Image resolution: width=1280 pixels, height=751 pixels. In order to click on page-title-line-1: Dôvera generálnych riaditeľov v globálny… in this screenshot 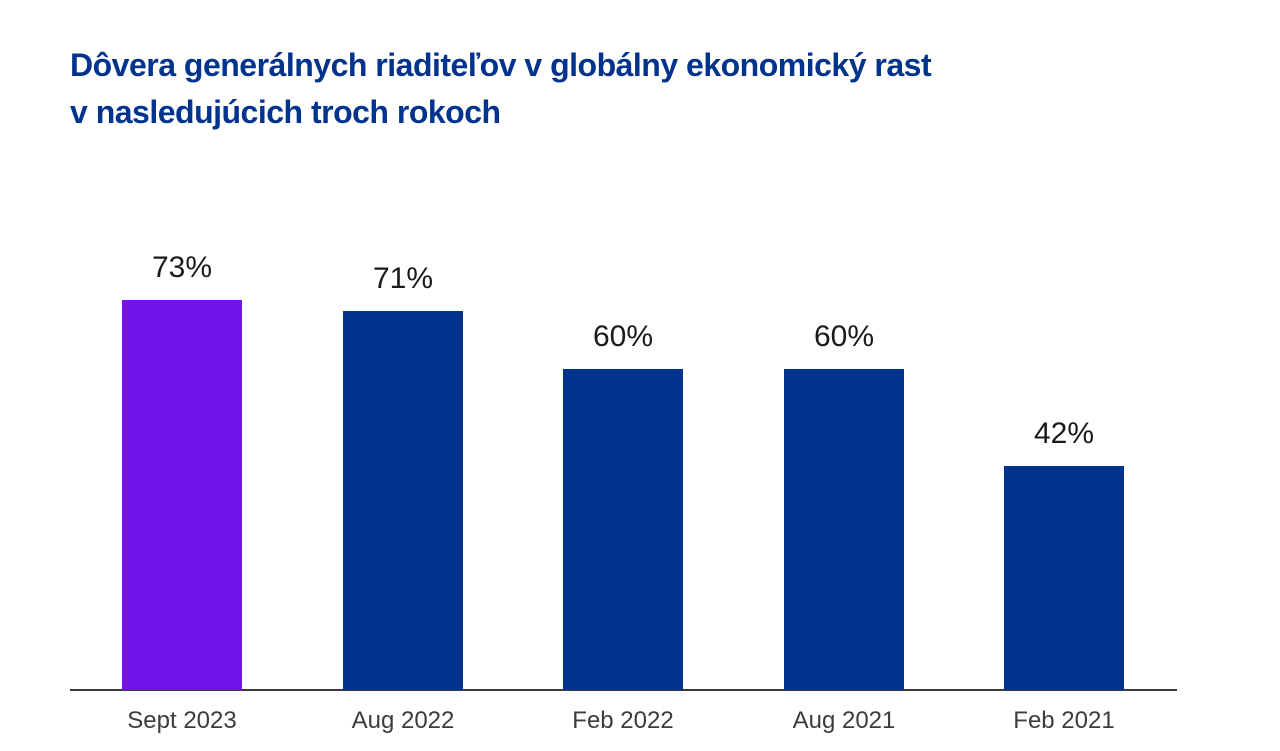, I will do `click(501, 65)`.